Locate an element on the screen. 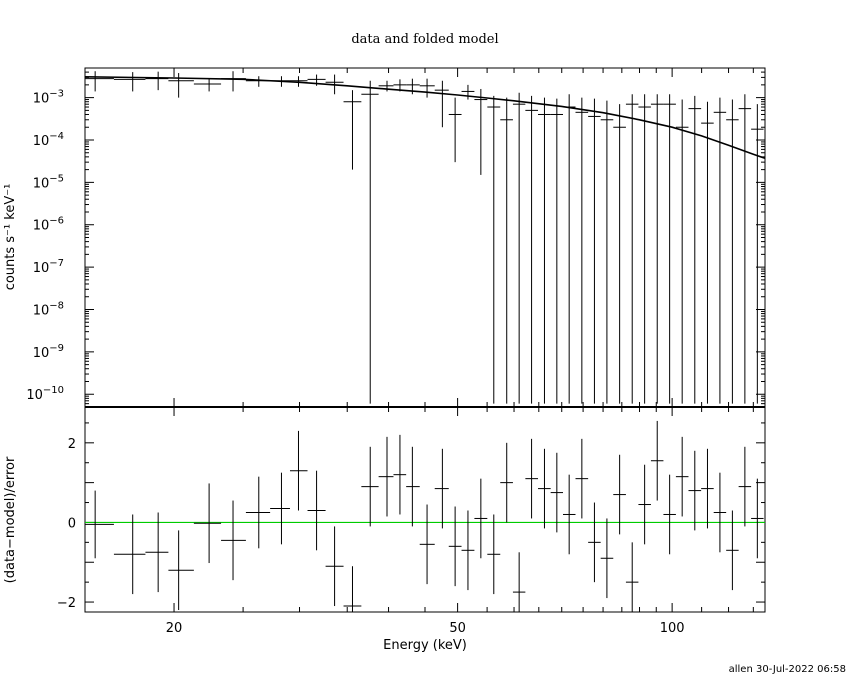 The width and height of the screenshot is (850, 680). y-tick-label: 10⁻⁹ is located at coordinates (48, 352).